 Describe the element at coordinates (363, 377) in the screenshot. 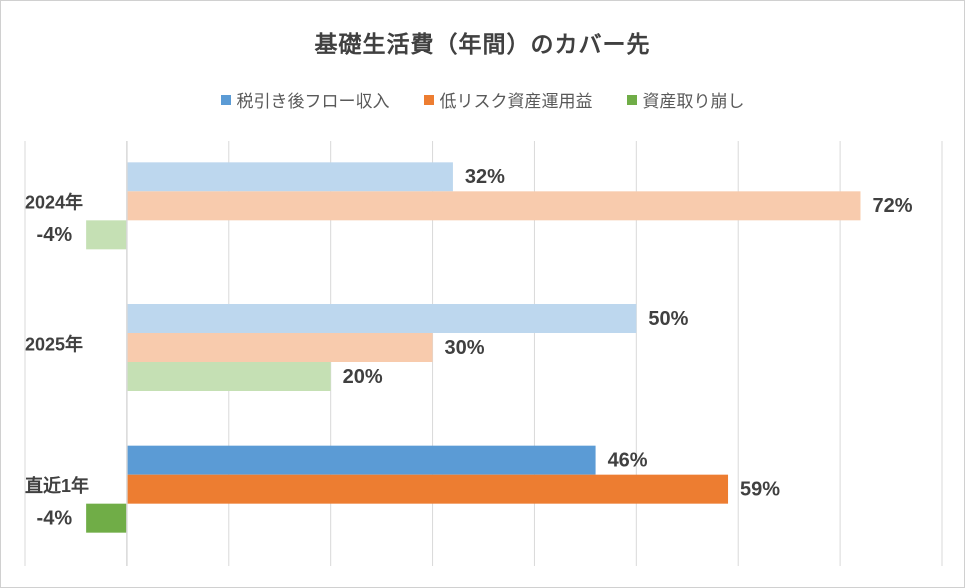

I see `data-label: 20%` at that location.